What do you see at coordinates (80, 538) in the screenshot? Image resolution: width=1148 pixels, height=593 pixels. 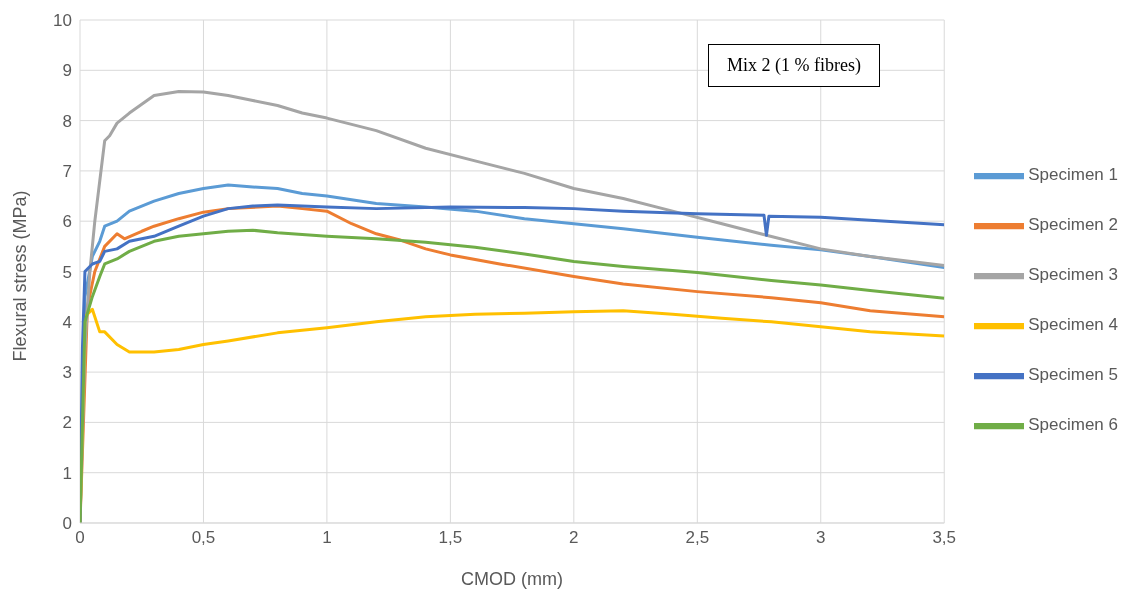 I see `x-tick-label: 0` at bounding box center [80, 538].